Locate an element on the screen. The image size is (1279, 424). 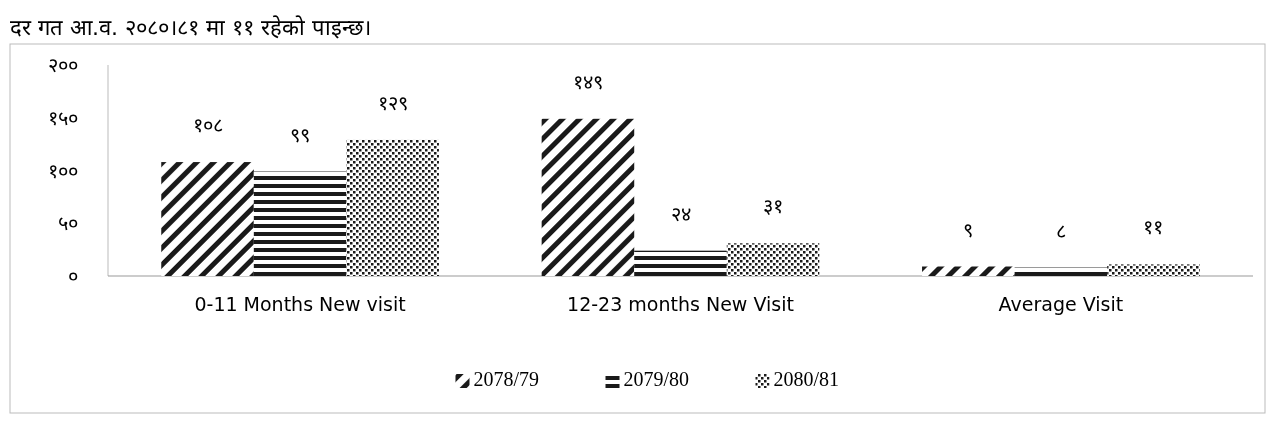
x-tick-label: 0-11 Months New visit is located at coordinates (300, 304).